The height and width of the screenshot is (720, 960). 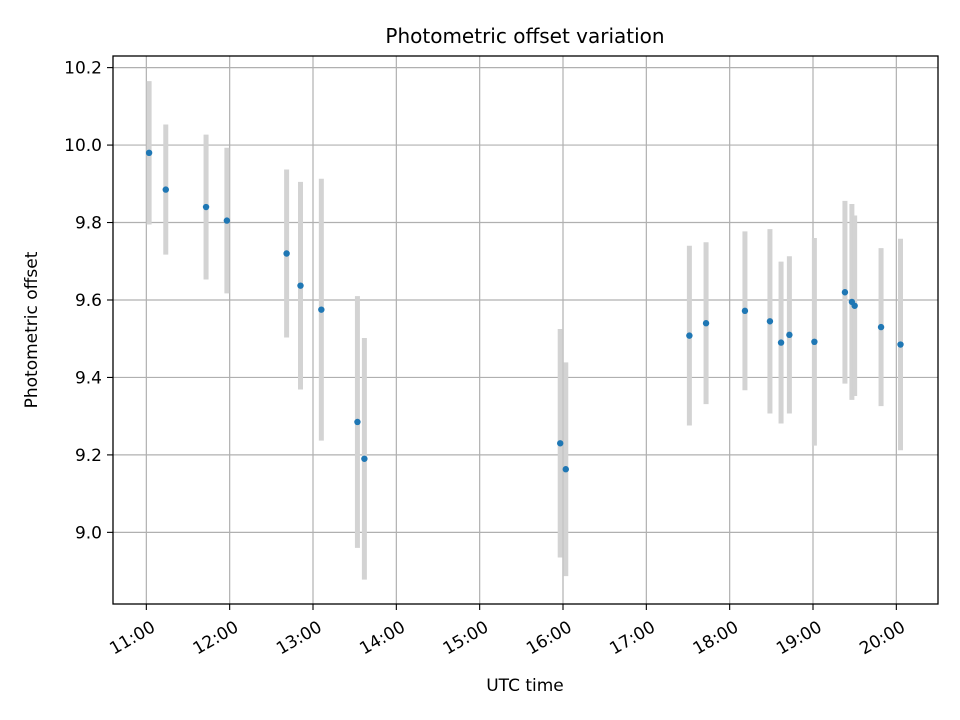 I want to click on x-tick-label: 19:00, so click(x=799, y=638).